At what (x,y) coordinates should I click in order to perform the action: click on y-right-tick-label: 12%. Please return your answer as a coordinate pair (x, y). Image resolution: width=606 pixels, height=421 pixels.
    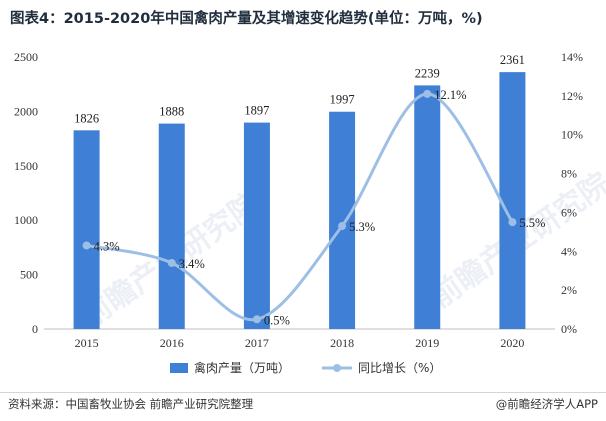
    Looking at the image, I should click on (572, 96).